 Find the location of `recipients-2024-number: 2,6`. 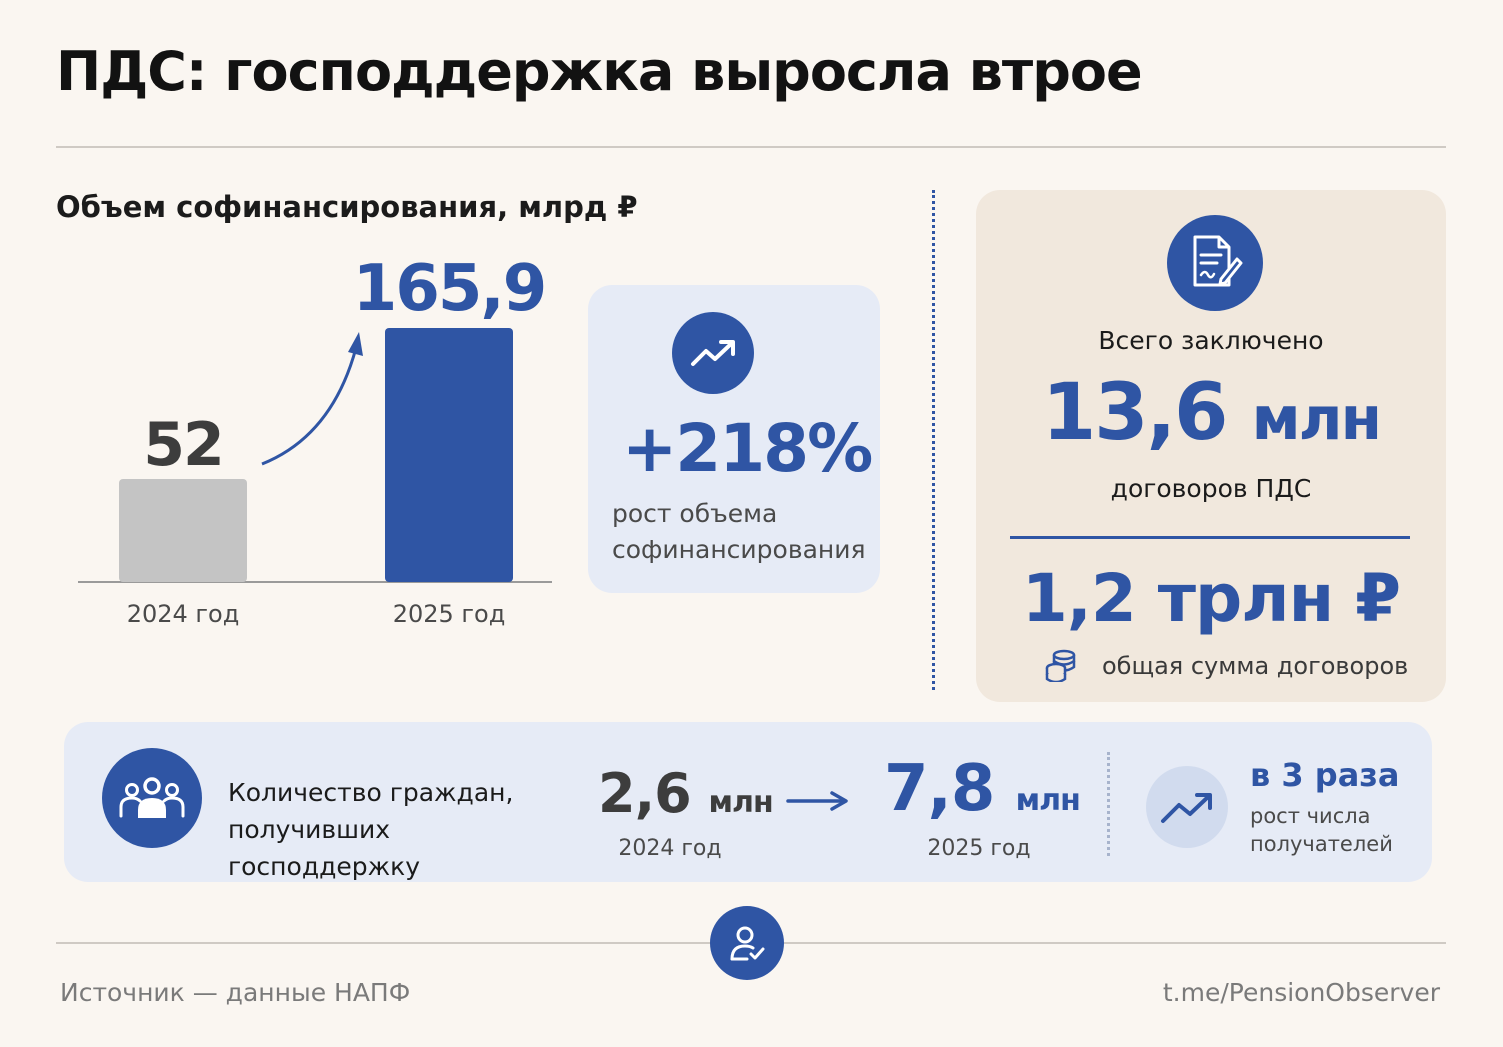

recipients-2024-number: 2,6 is located at coordinates (645, 793).